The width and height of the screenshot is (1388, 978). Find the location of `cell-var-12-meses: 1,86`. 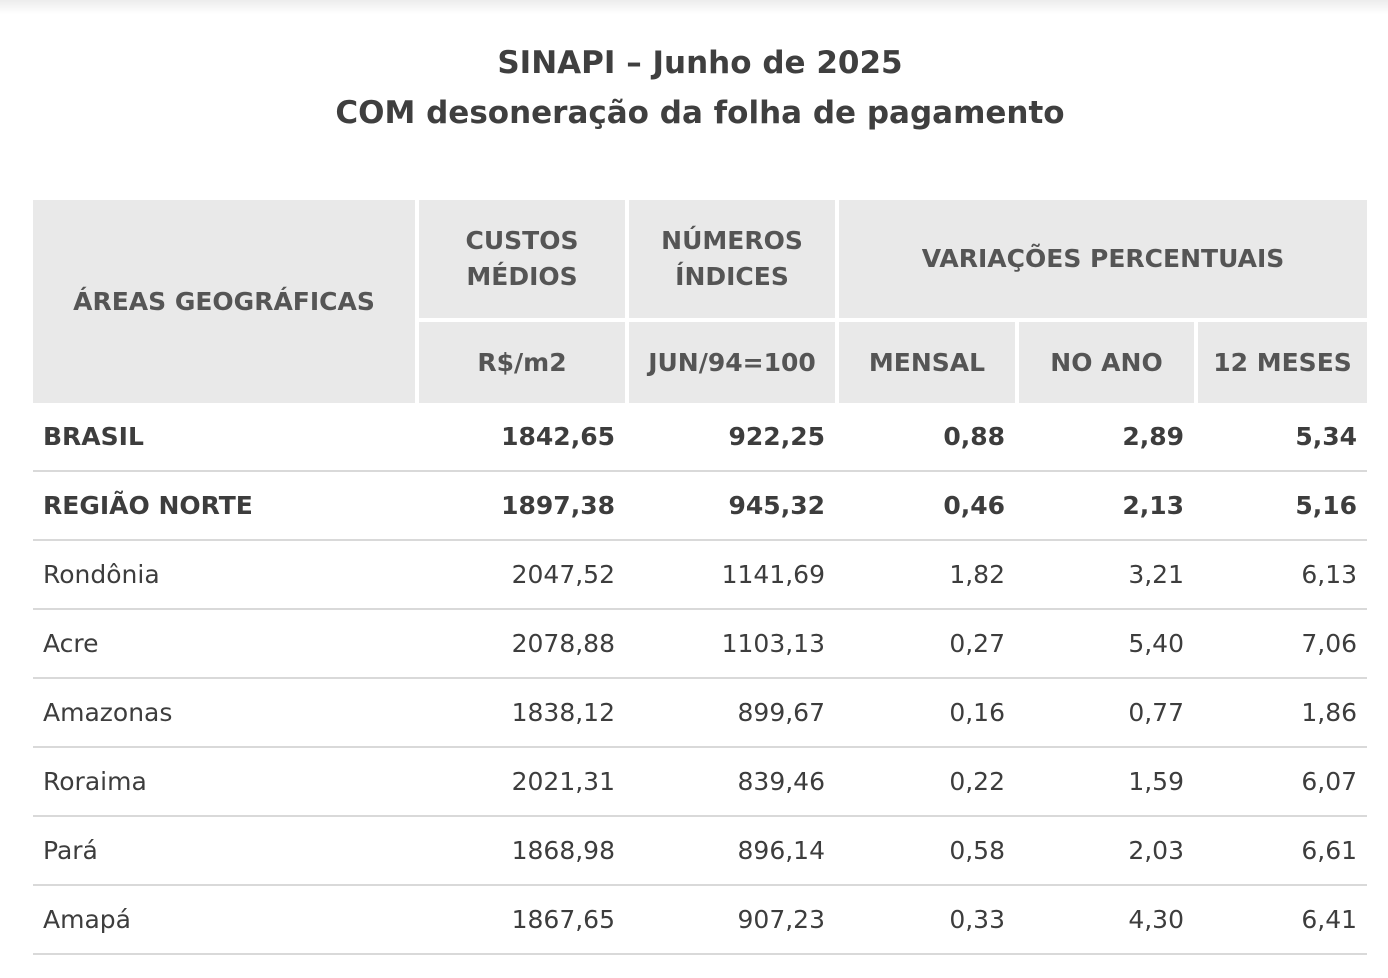

cell-var-12-meses: 1,86 is located at coordinates (1281, 713).